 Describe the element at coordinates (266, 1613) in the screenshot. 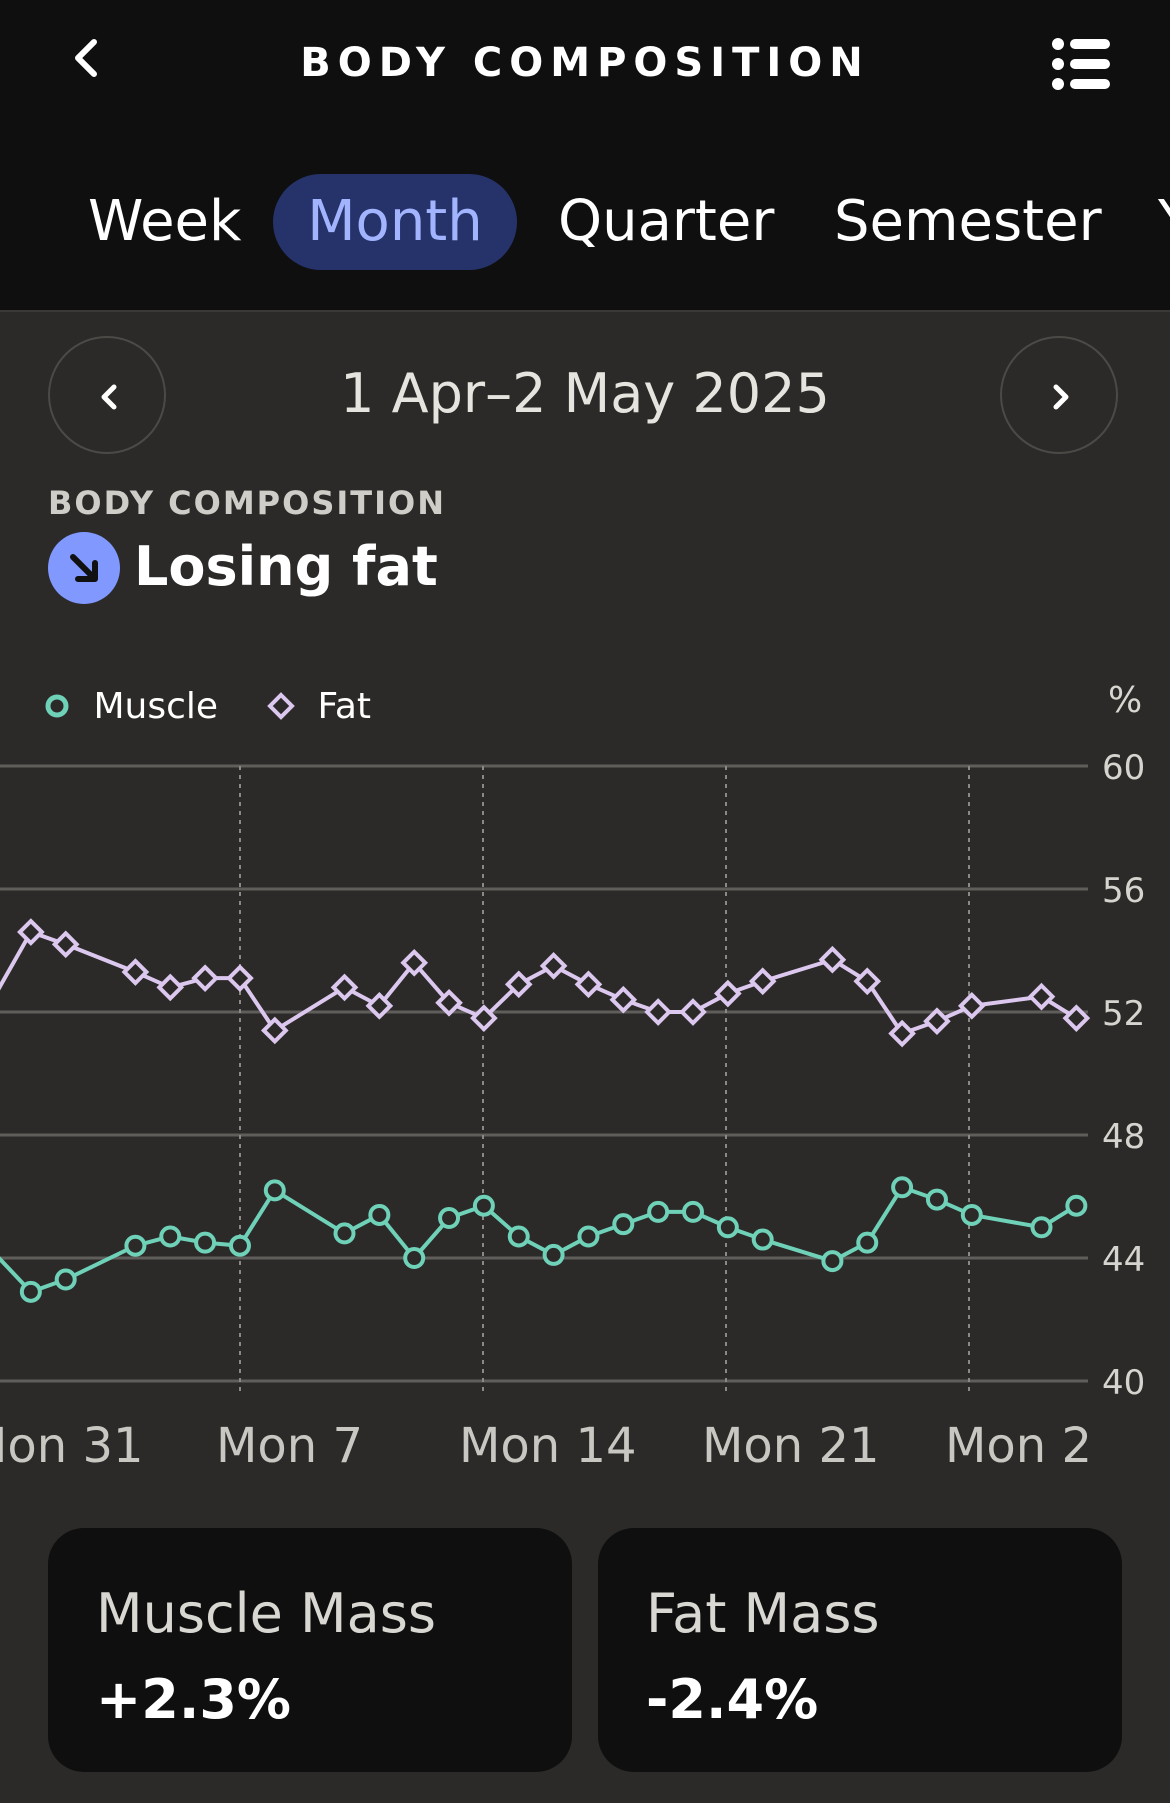

I see `muscle-mass-title: Muscle Mass` at that location.